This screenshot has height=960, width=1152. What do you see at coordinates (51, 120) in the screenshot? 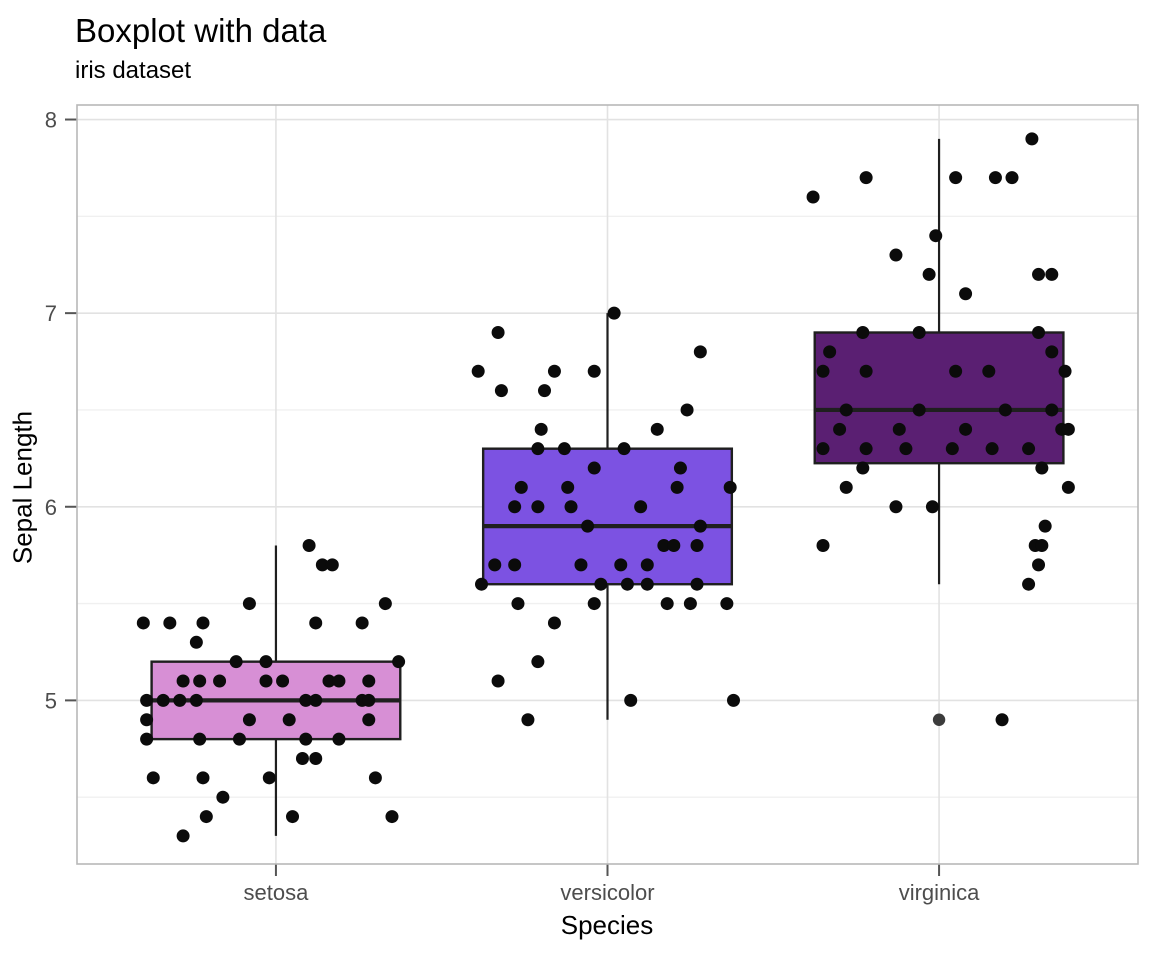
I see `y-tick-label: 8` at bounding box center [51, 120].